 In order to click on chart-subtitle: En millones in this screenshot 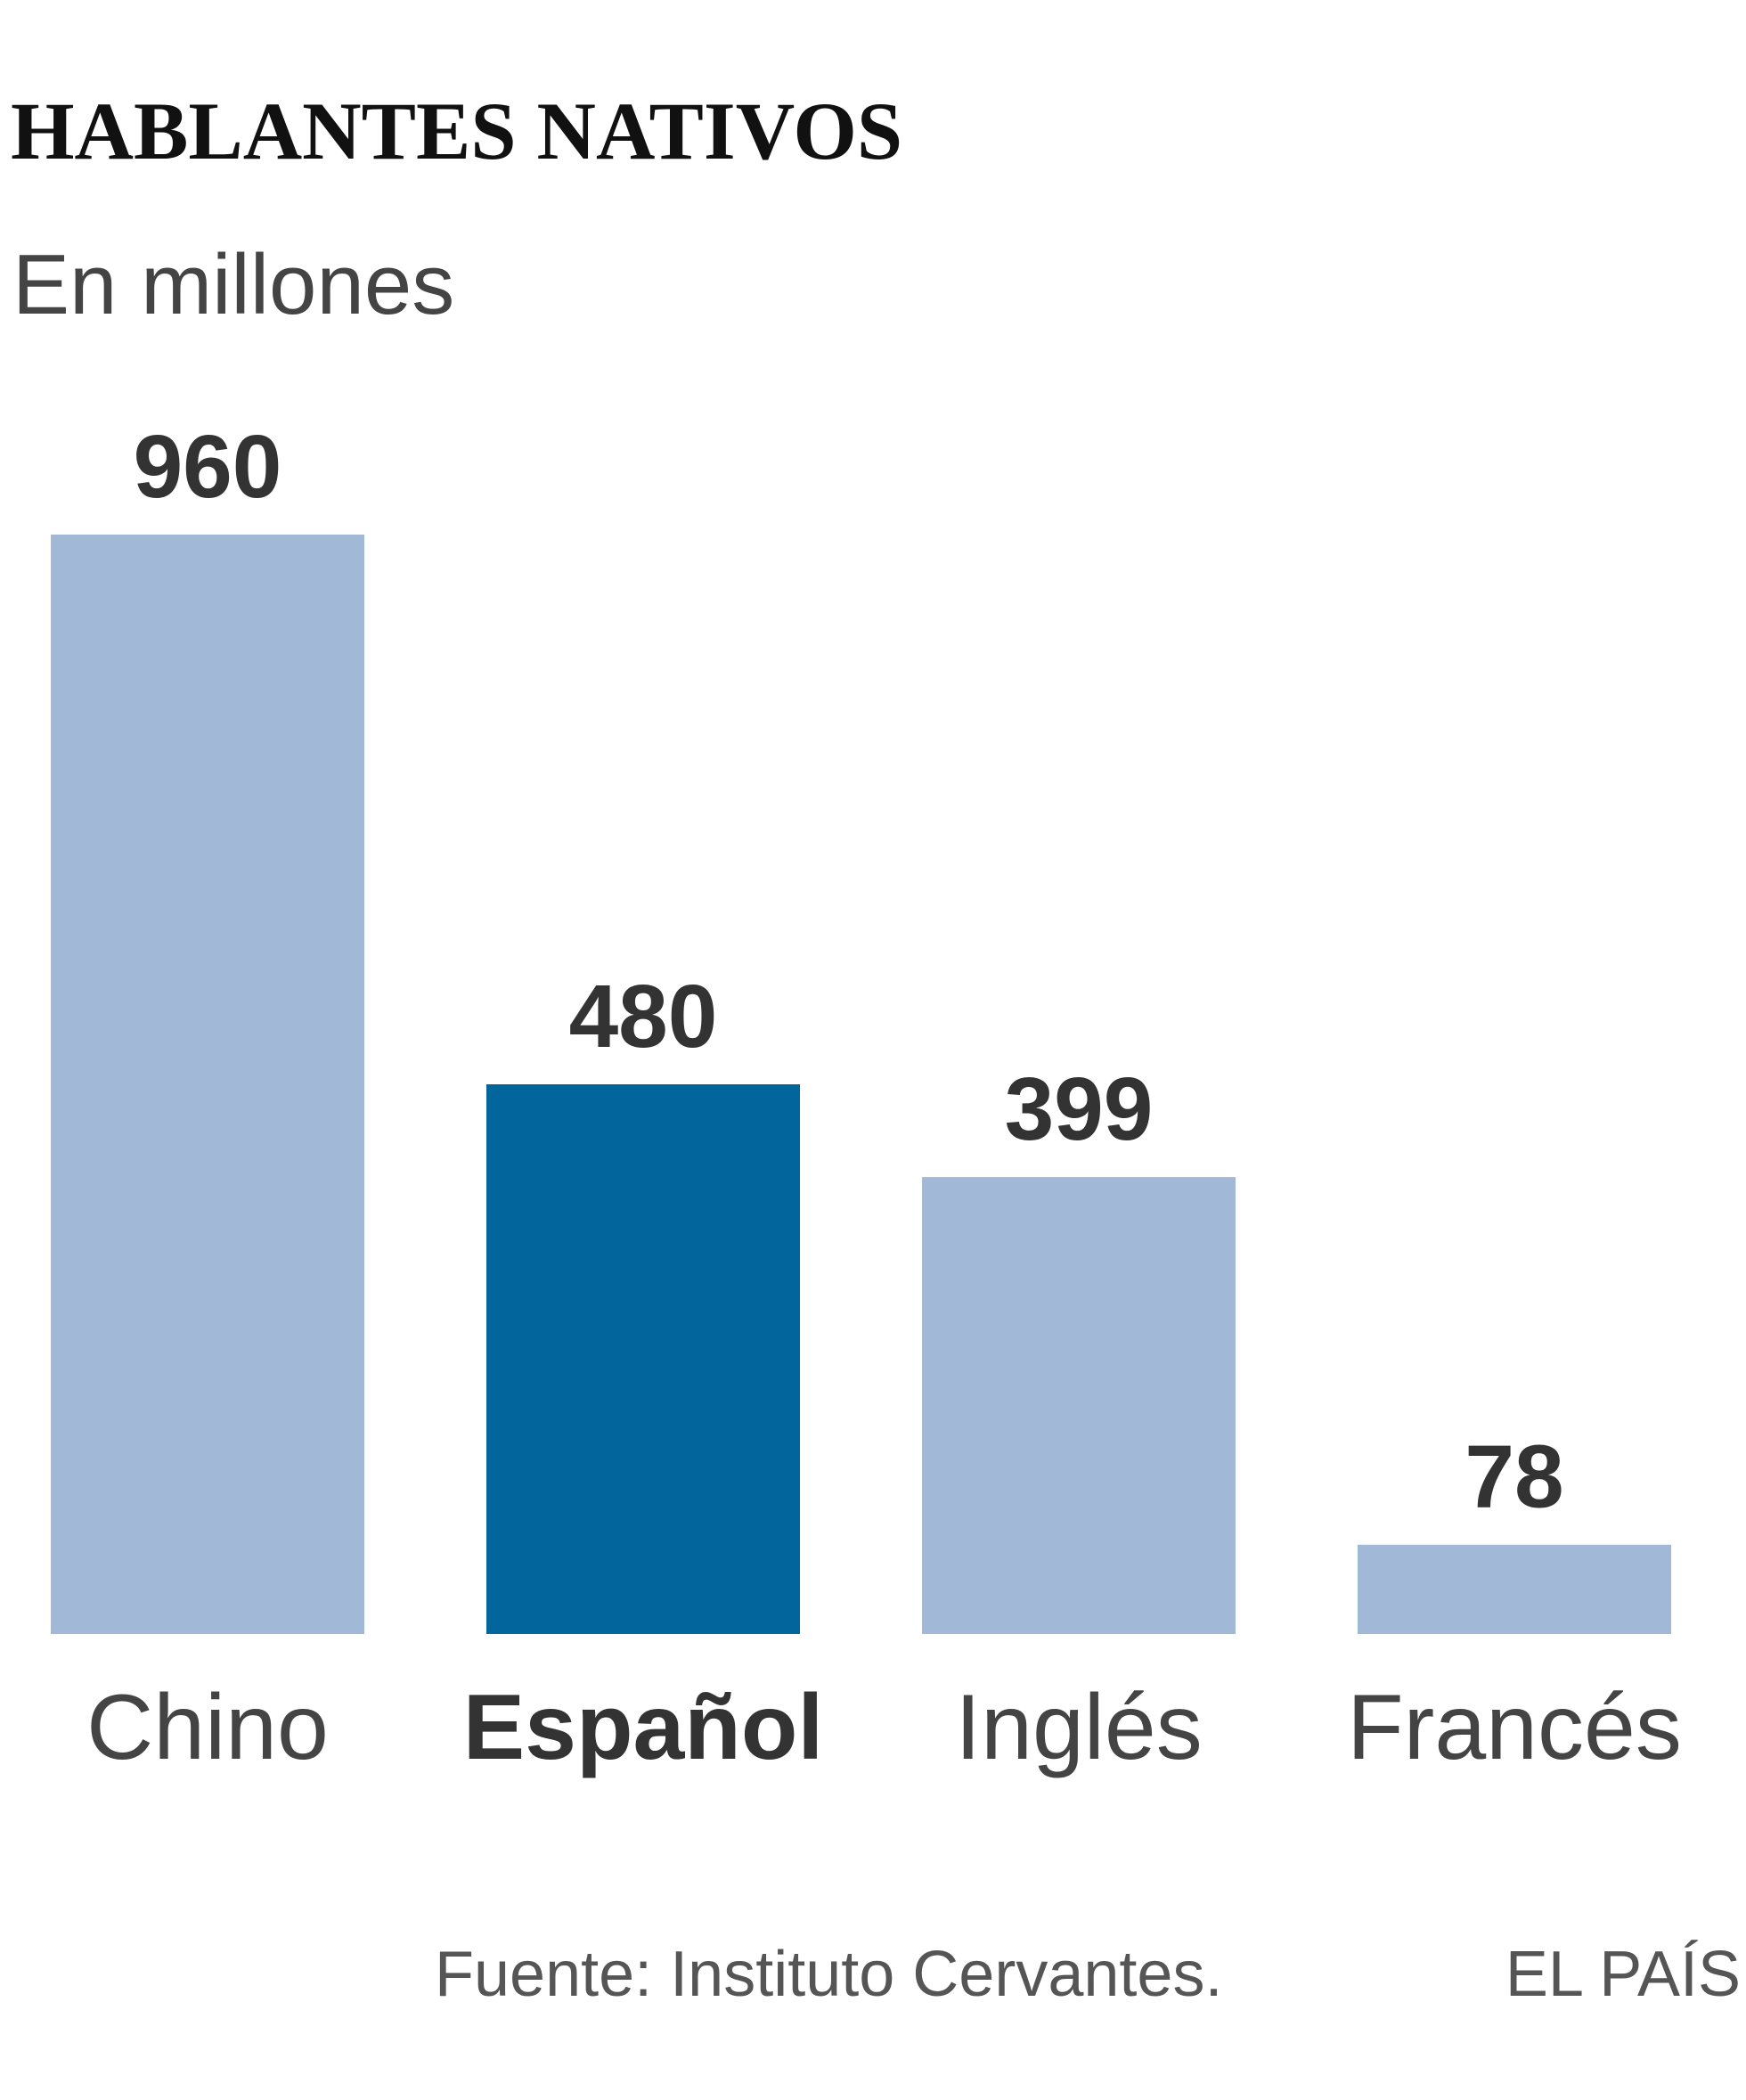, I will do `click(233, 285)`.